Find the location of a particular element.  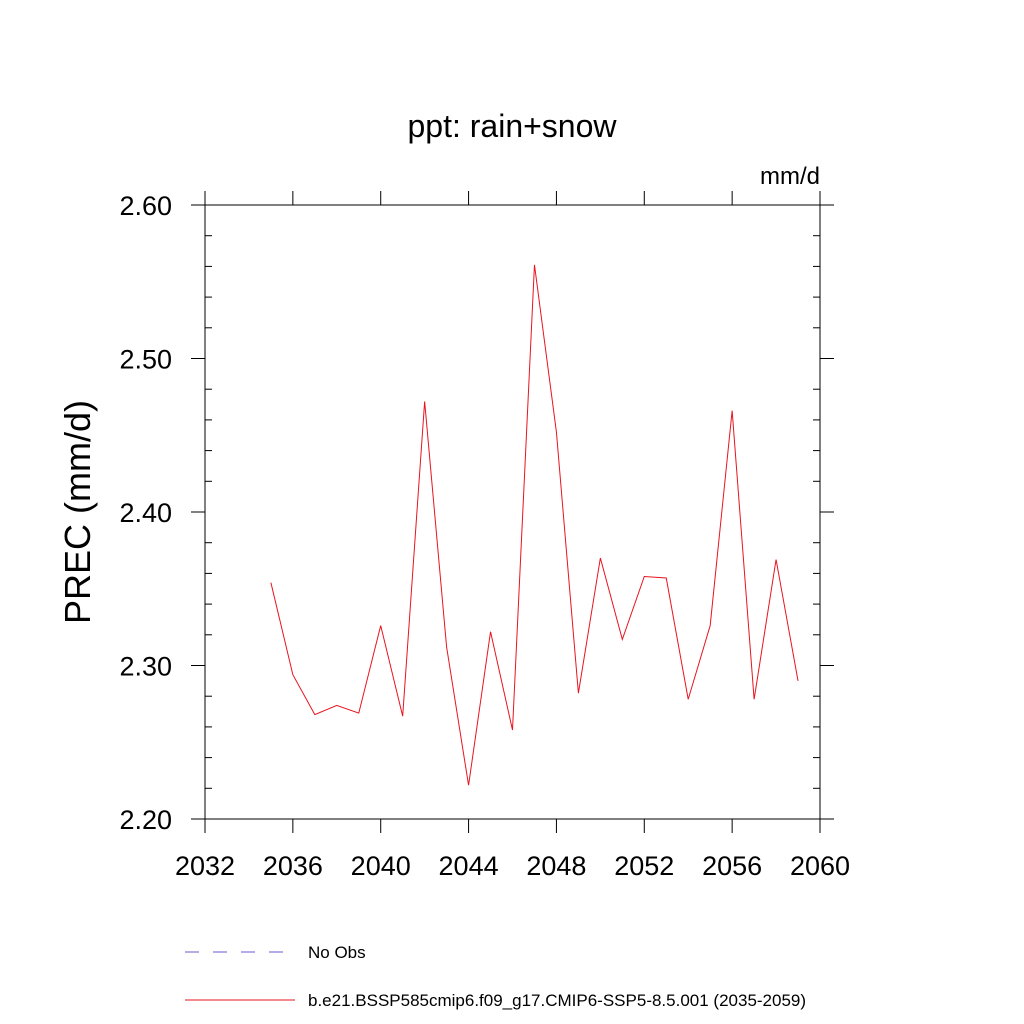

x-tick-label: 2056 is located at coordinates (732, 866).